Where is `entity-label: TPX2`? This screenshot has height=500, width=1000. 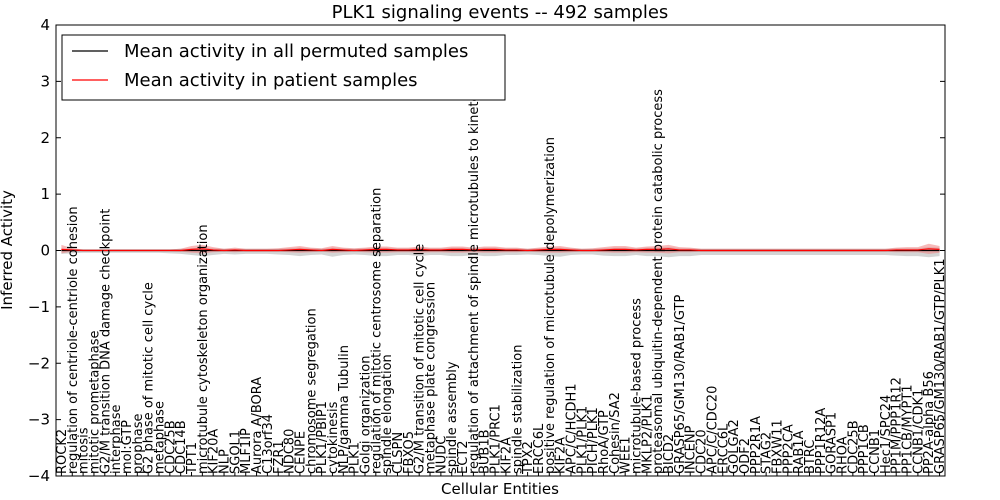 entity-label: TPX2 is located at coordinates (528, 458).